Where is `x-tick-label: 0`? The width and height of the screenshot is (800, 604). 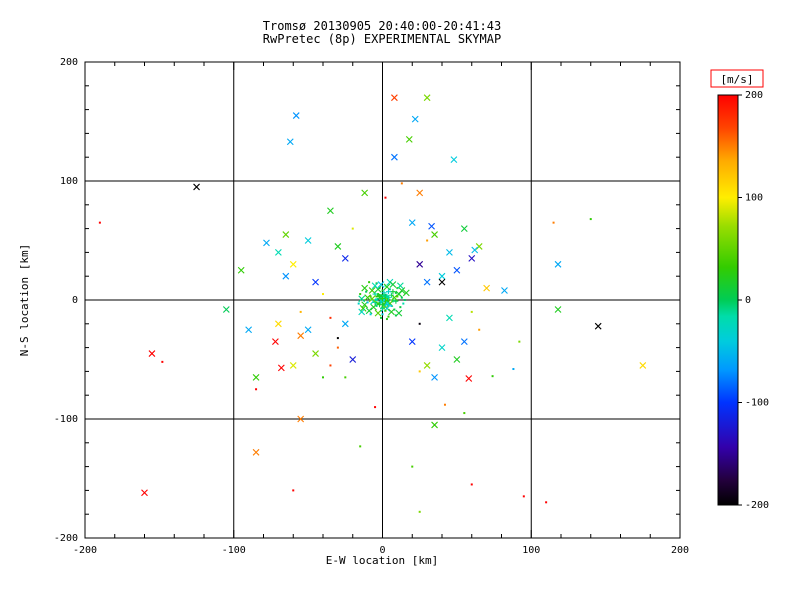 x-tick-label: 0 is located at coordinates (382, 550).